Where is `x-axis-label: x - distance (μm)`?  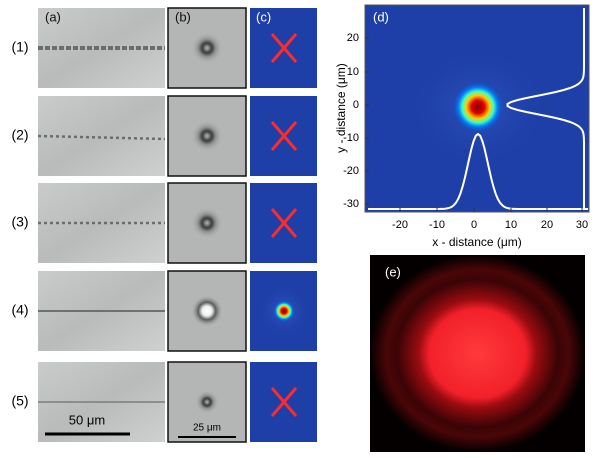 x-axis-label: x - distance (μm) is located at coordinates (477, 242).